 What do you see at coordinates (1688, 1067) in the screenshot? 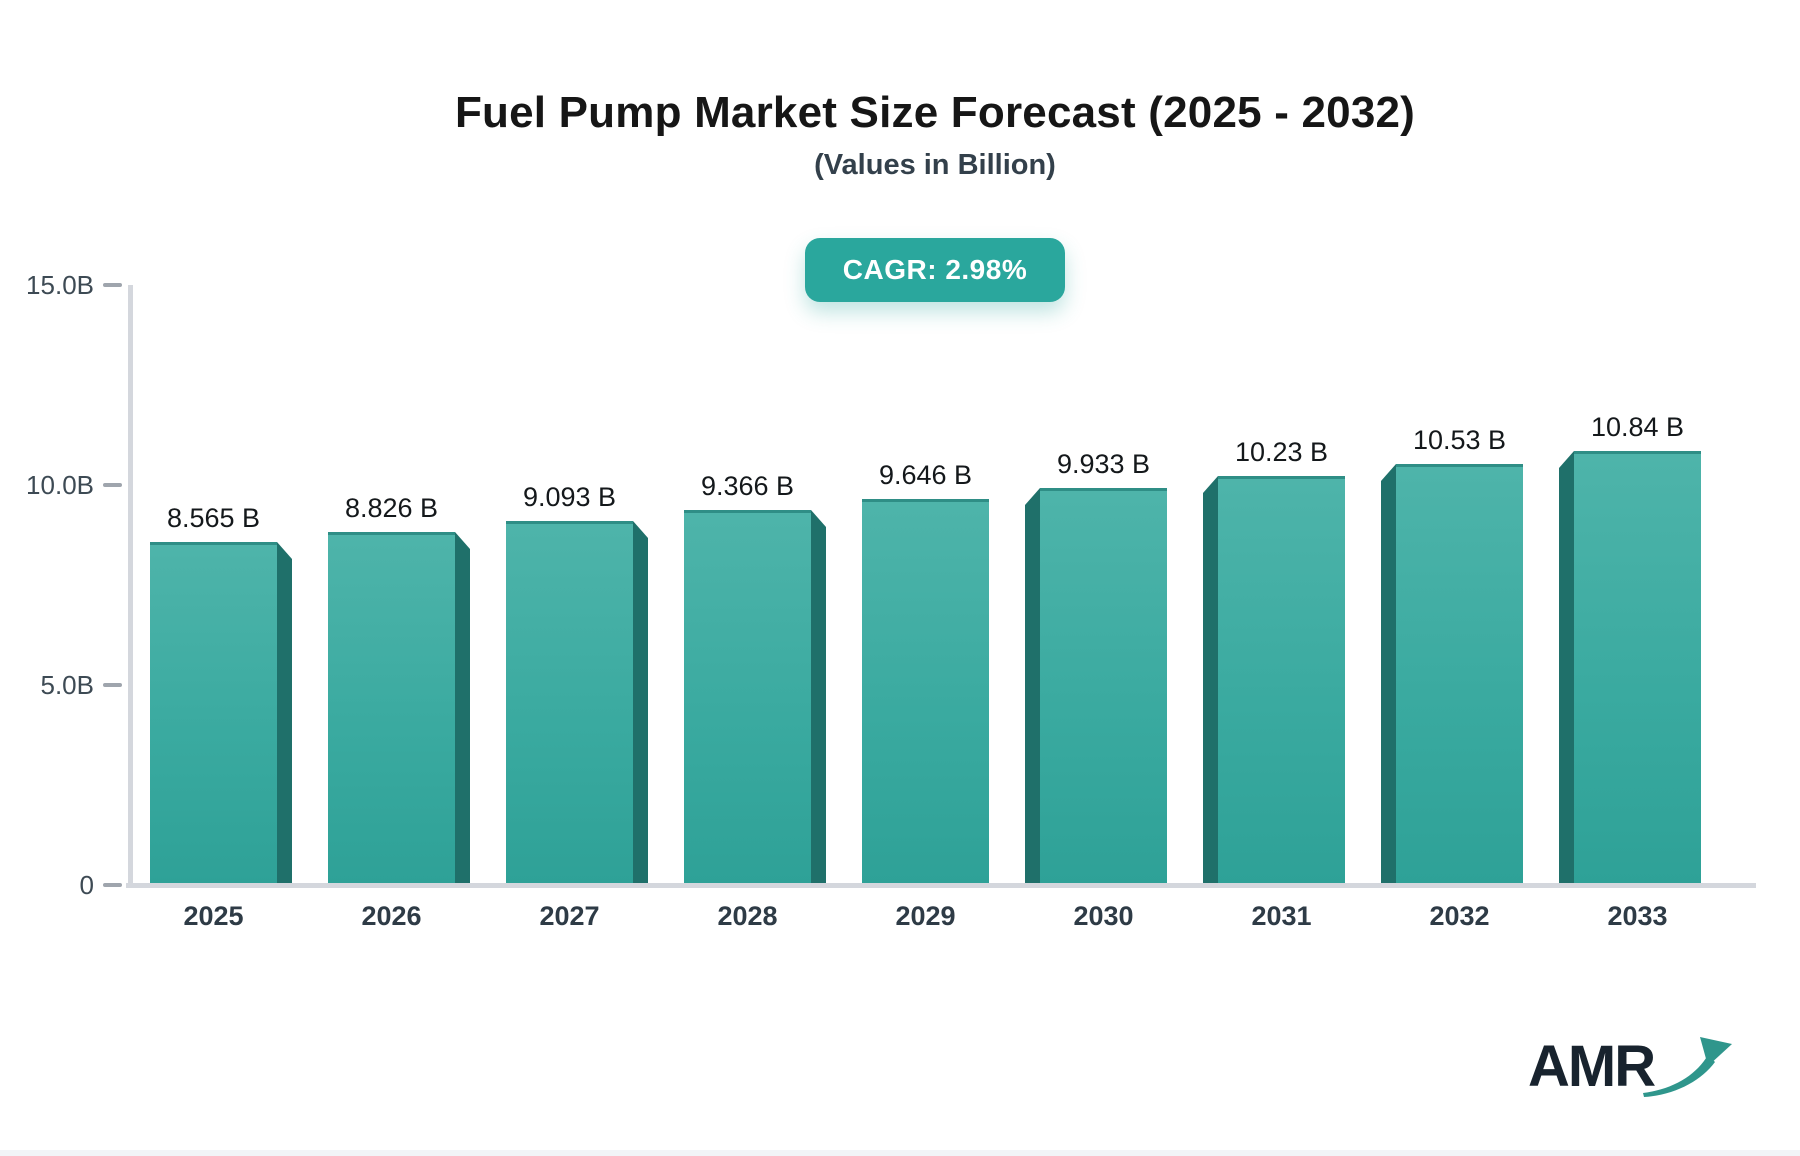
I see `growth-arrow-icon` at bounding box center [1688, 1067].